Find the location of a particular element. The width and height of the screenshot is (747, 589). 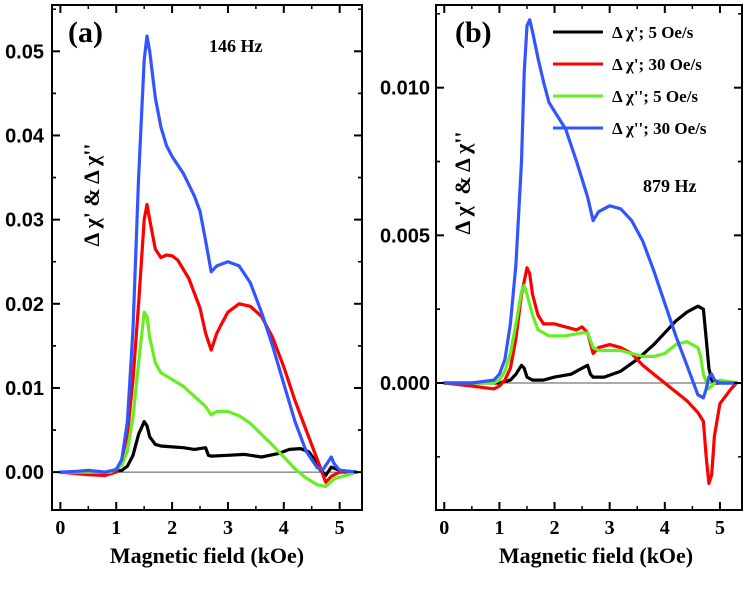

legend-entry: Δ χ''; 30 Oe/s is located at coordinates (630, 128).